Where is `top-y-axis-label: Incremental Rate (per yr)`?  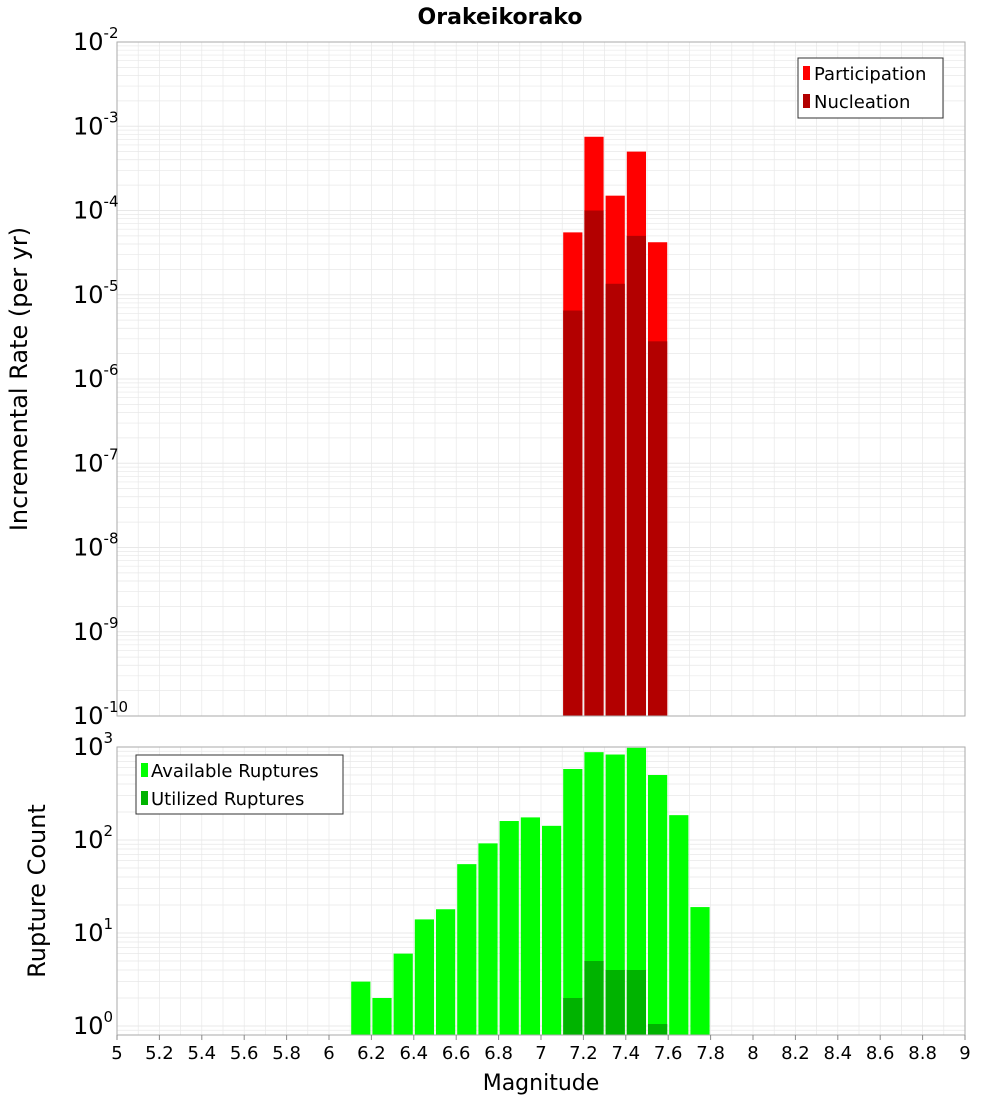 top-y-axis-label: Incremental Rate (per yr) is located at coordinates (19, 379).